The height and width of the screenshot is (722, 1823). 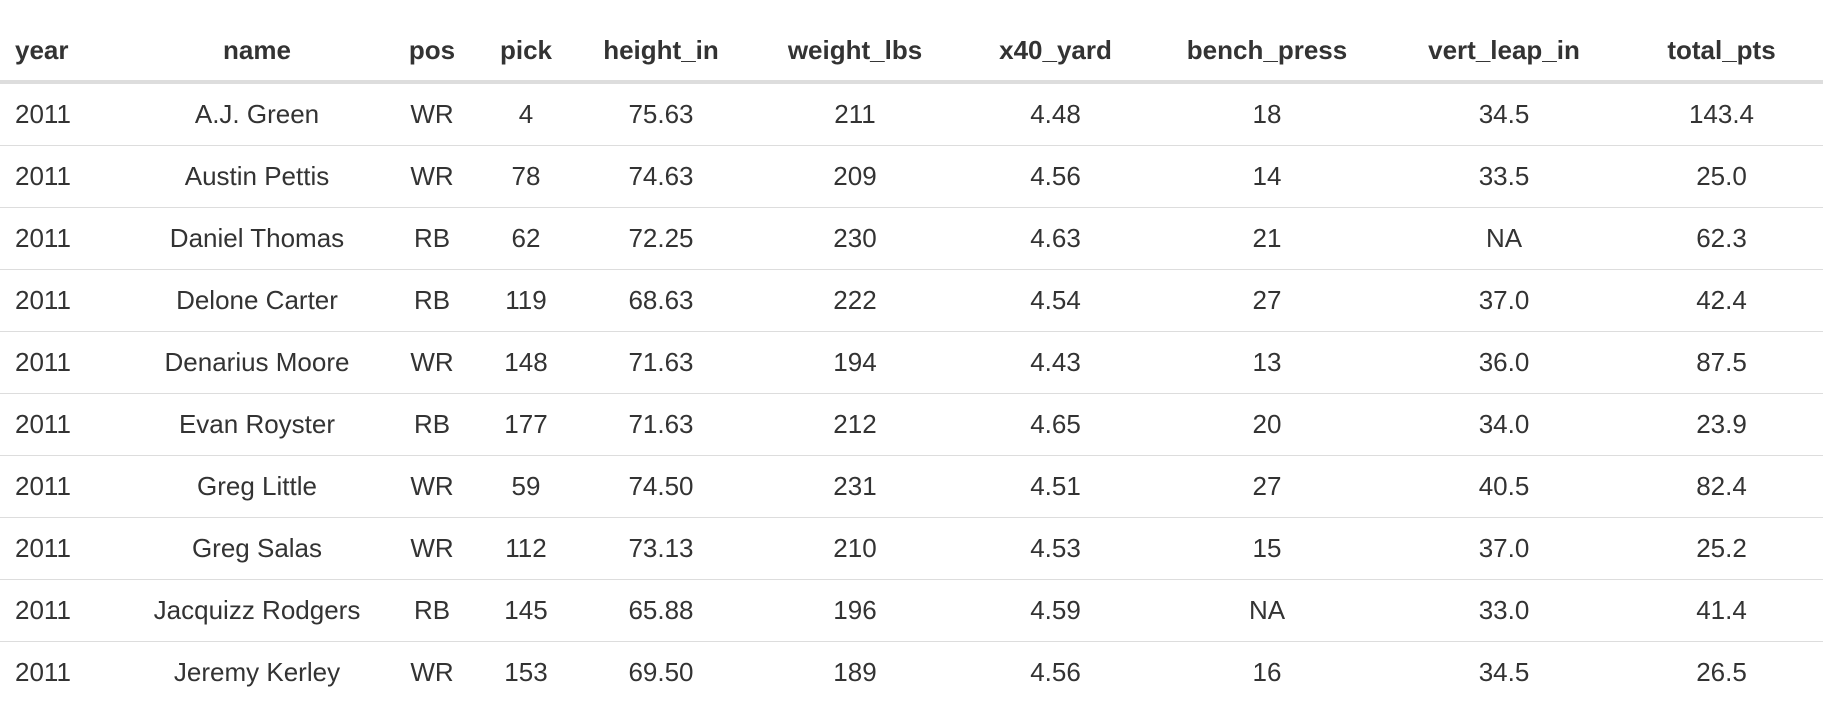 I want to click on cell-pick: 78, so click(x=526, y=176).